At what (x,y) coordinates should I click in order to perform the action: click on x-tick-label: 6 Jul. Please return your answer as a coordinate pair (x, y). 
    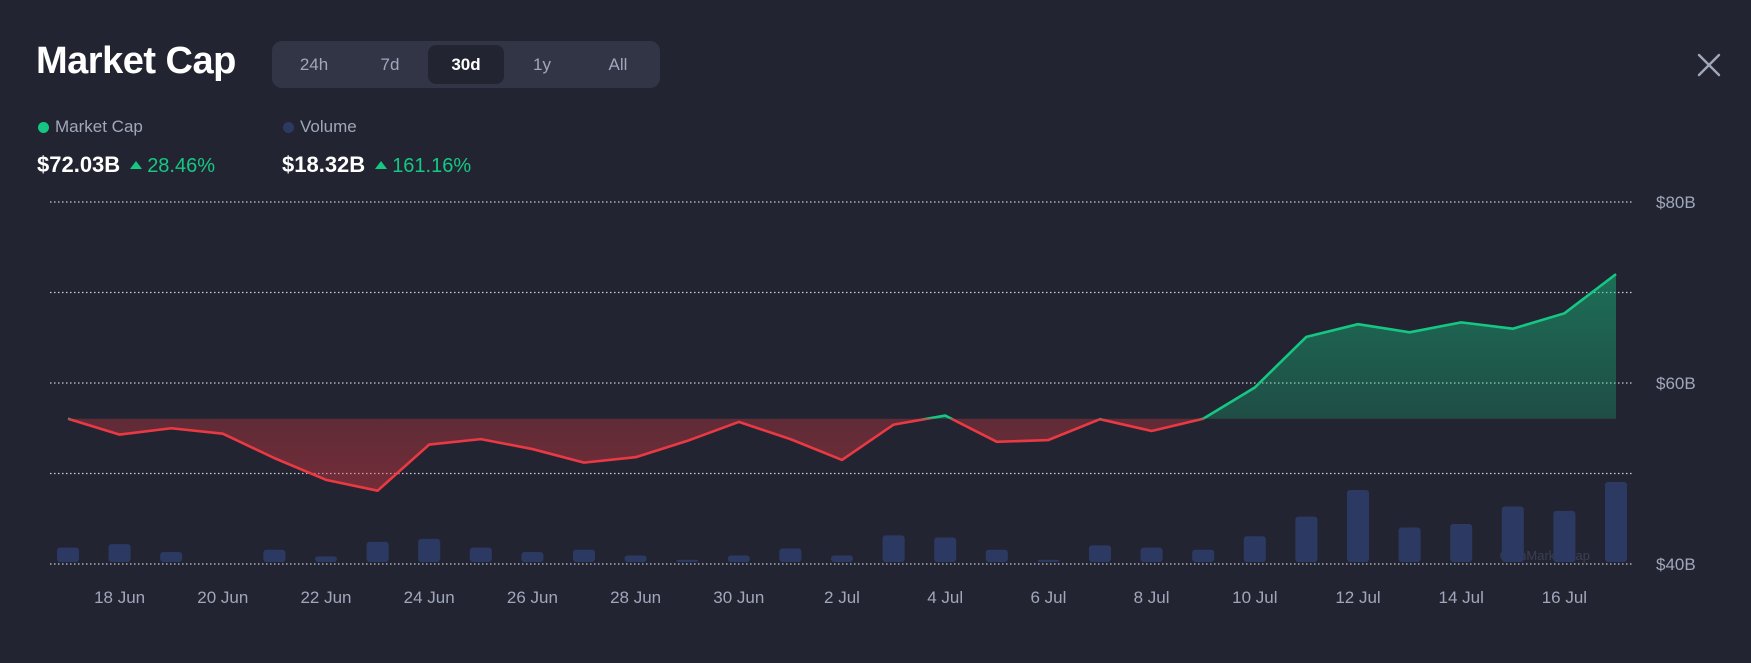
    Looking at the image, I should click on (1048, 597).